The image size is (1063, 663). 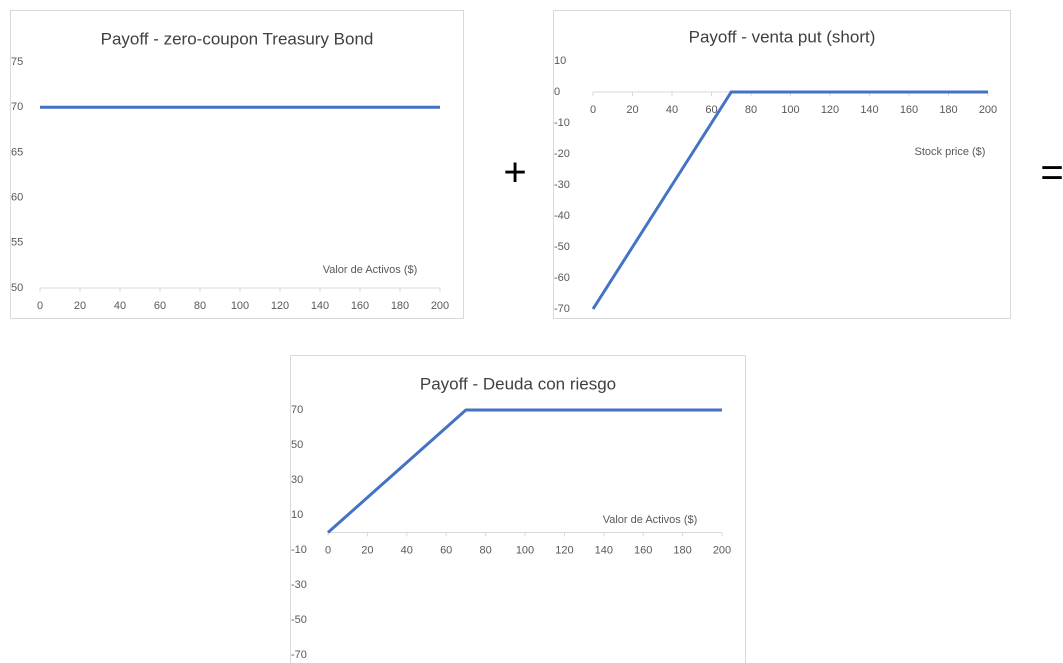 I want to click on y-tick-label: 55, so click(x=17, y=243).